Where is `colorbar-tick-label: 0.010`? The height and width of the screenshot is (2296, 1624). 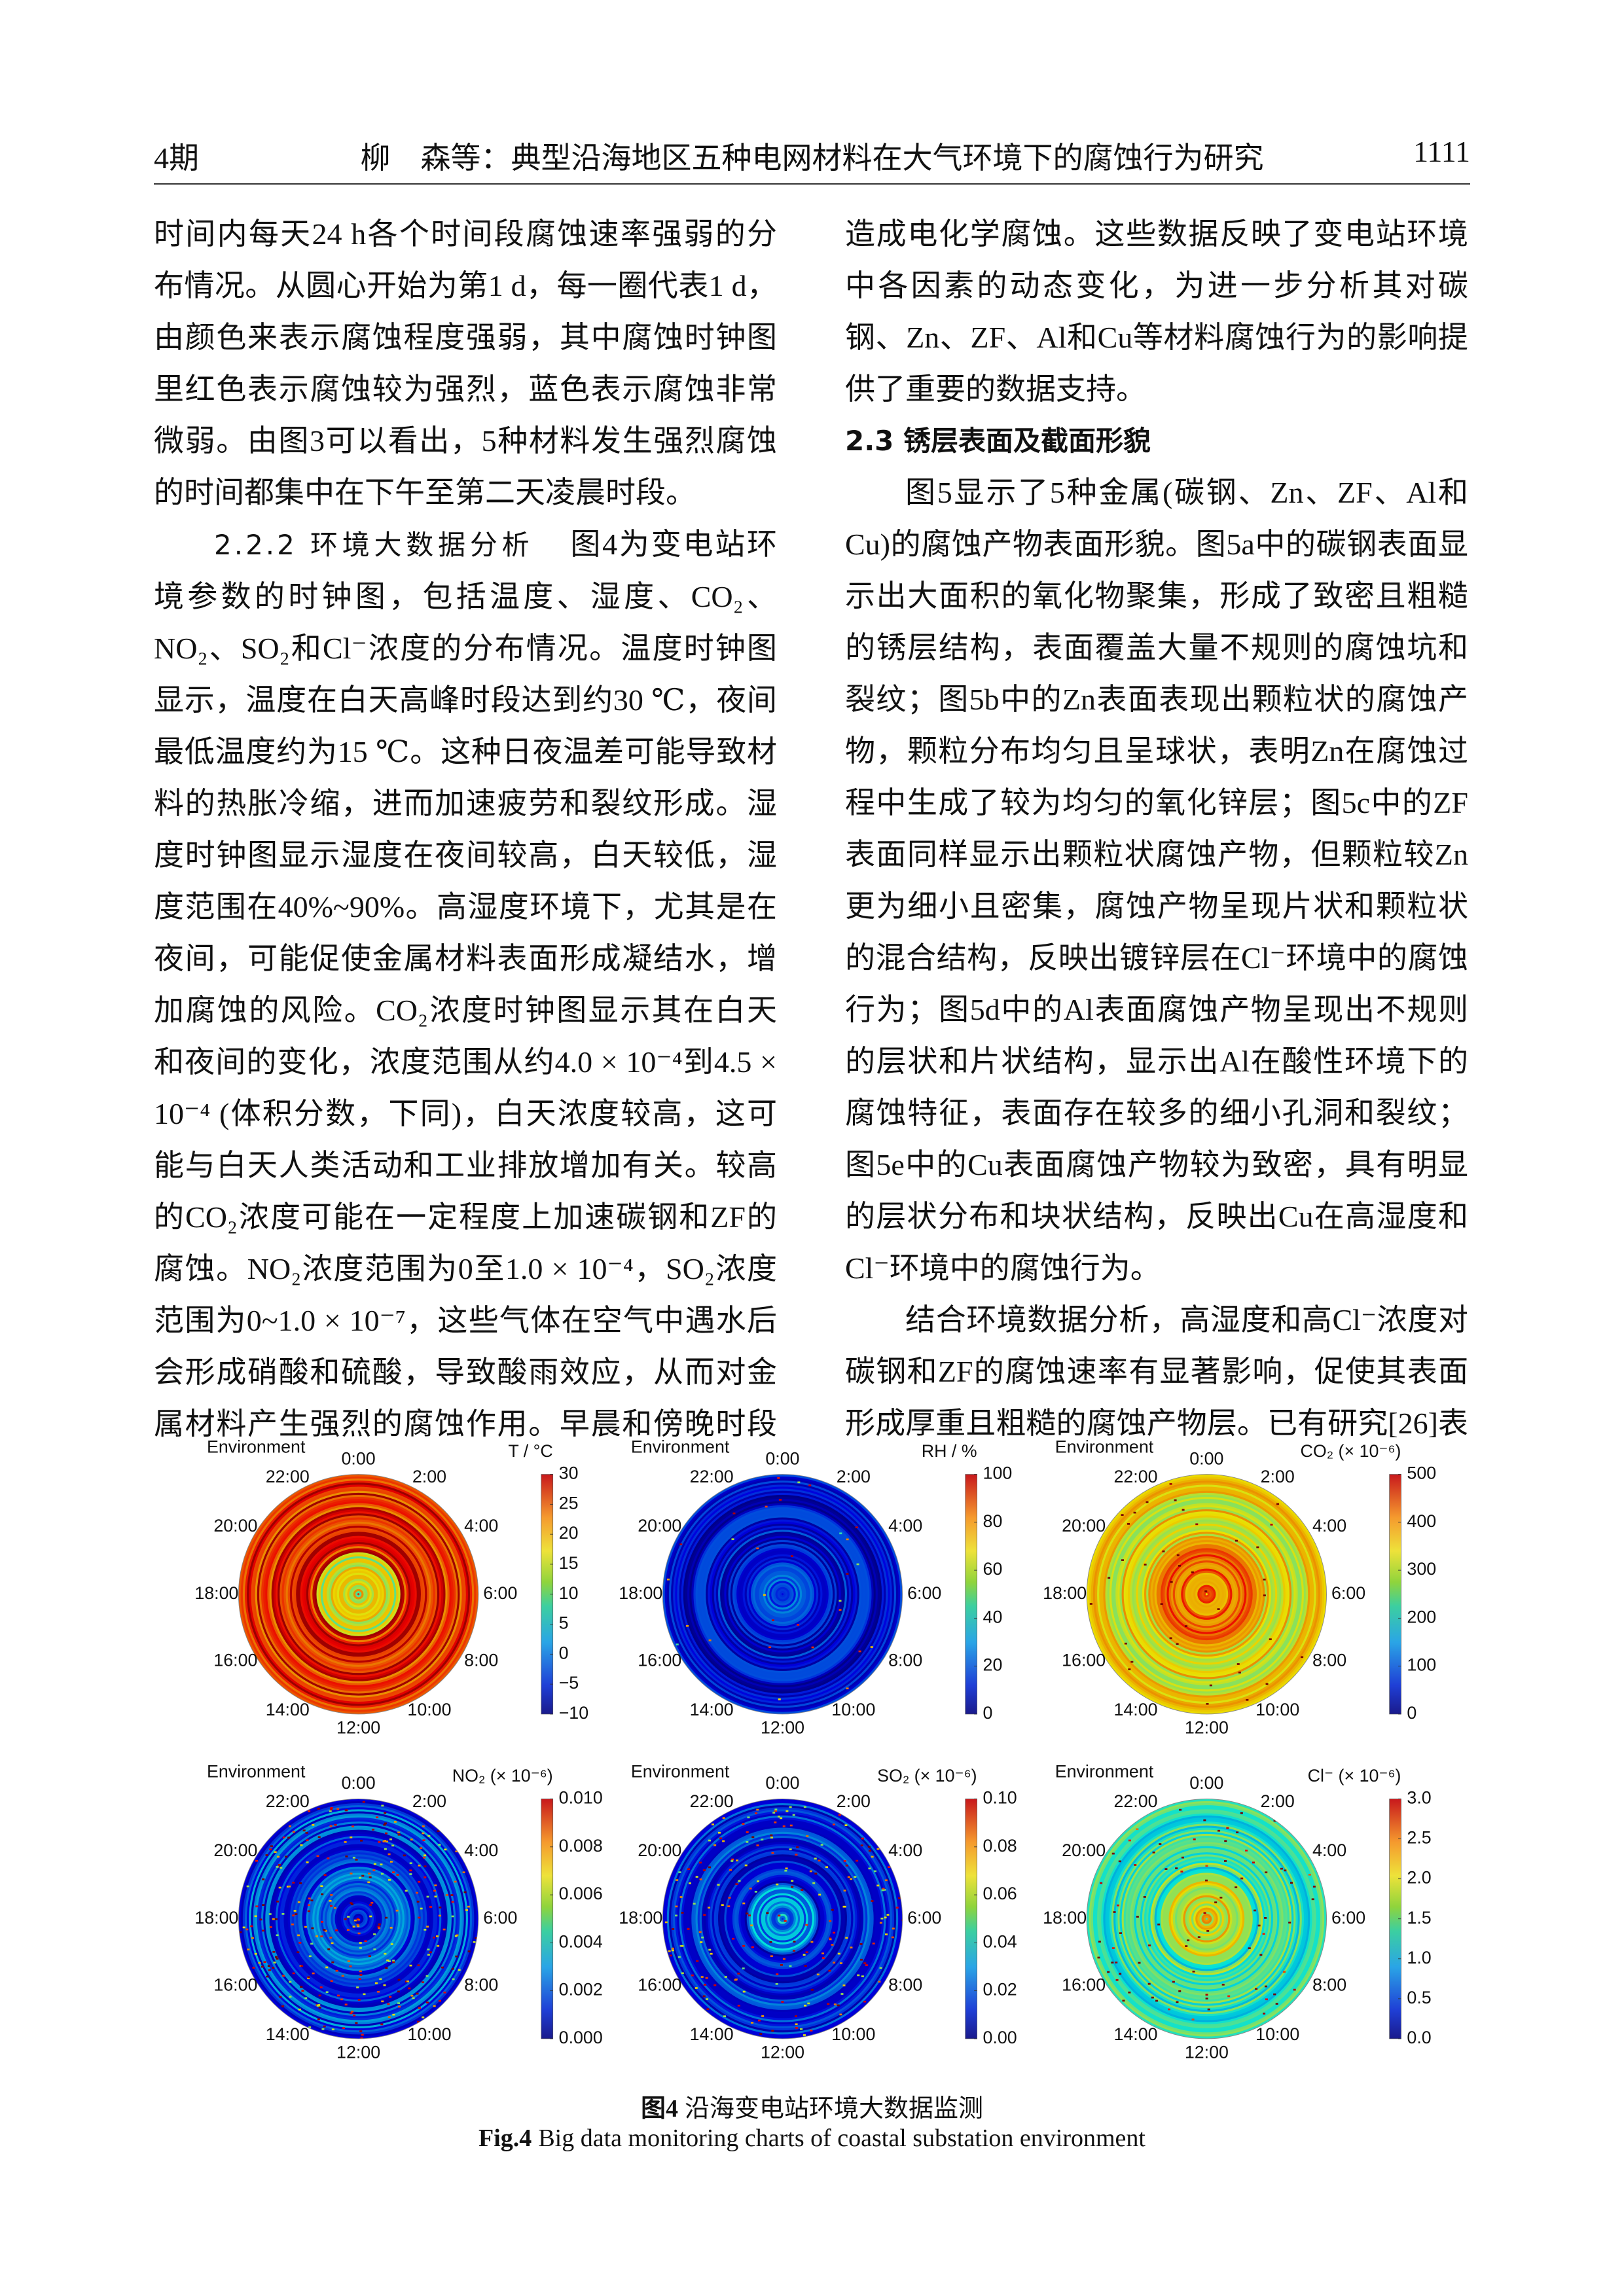 colorbar-tick-label: 0.010 is located at coordinates (581, 1798).